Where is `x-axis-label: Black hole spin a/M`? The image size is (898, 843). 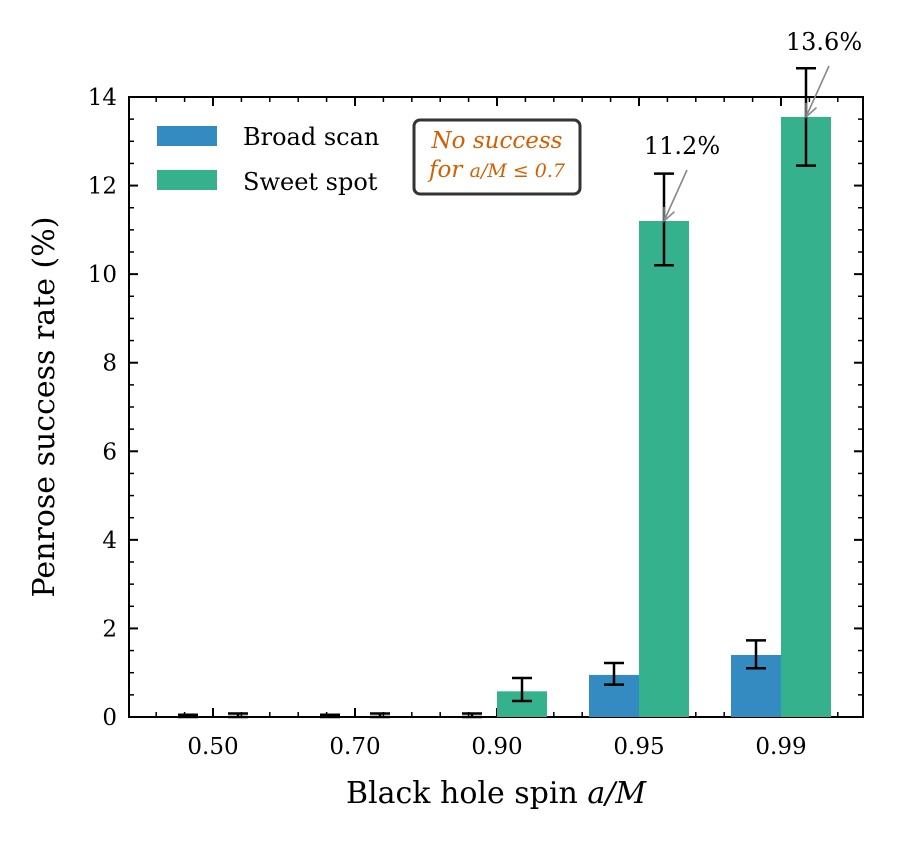 x-axis-label: Black hole spin a/M is located at coordinates (496, 793).